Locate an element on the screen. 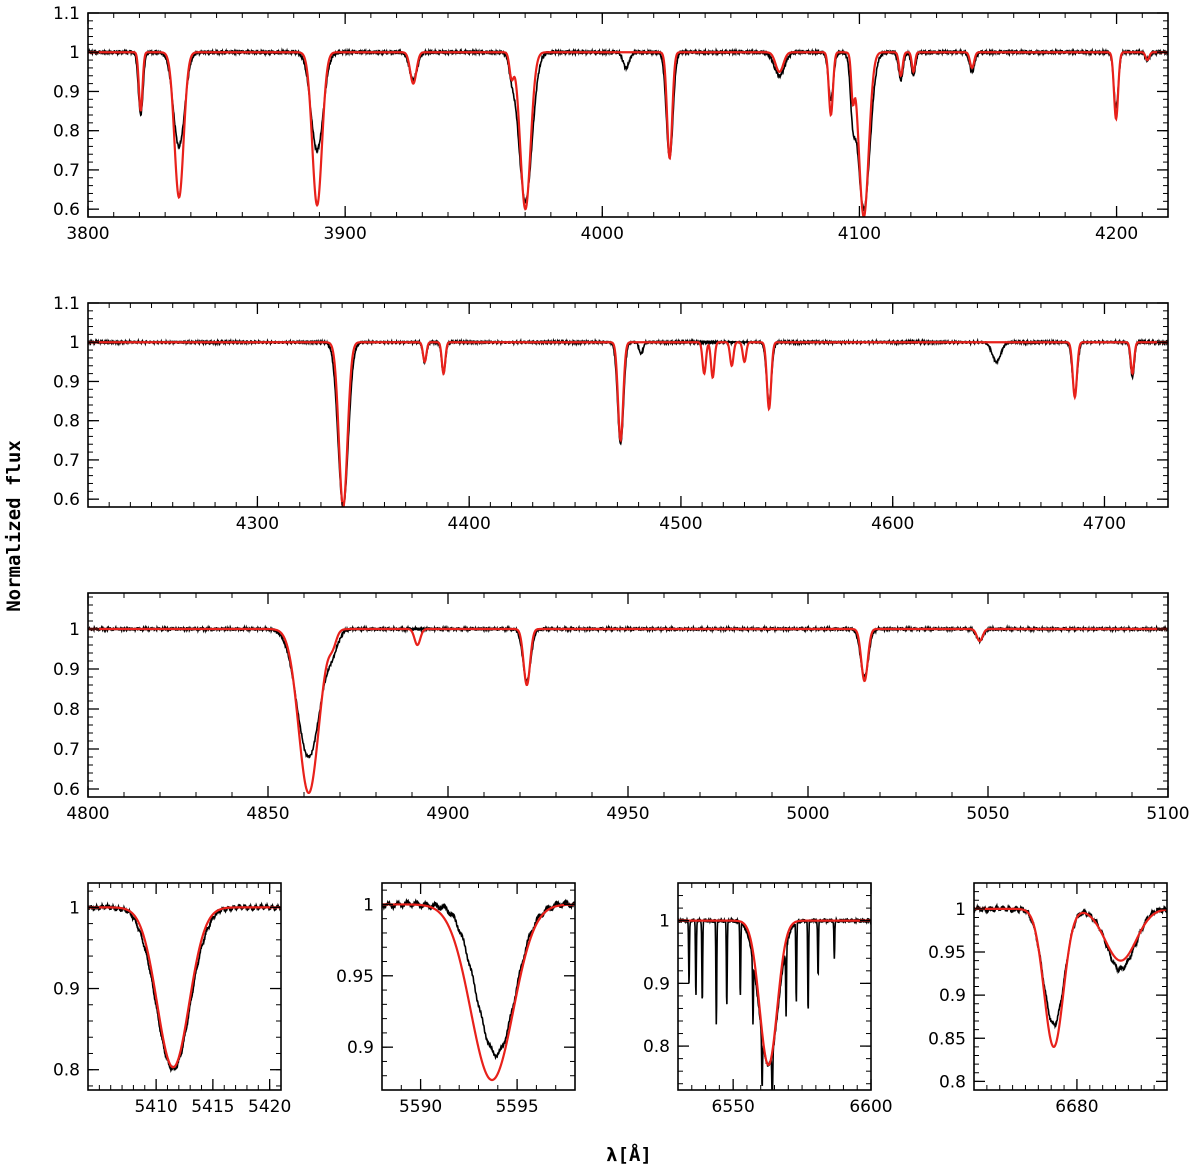  x-tick-label: 4800 is located at coordinates (87, 814).